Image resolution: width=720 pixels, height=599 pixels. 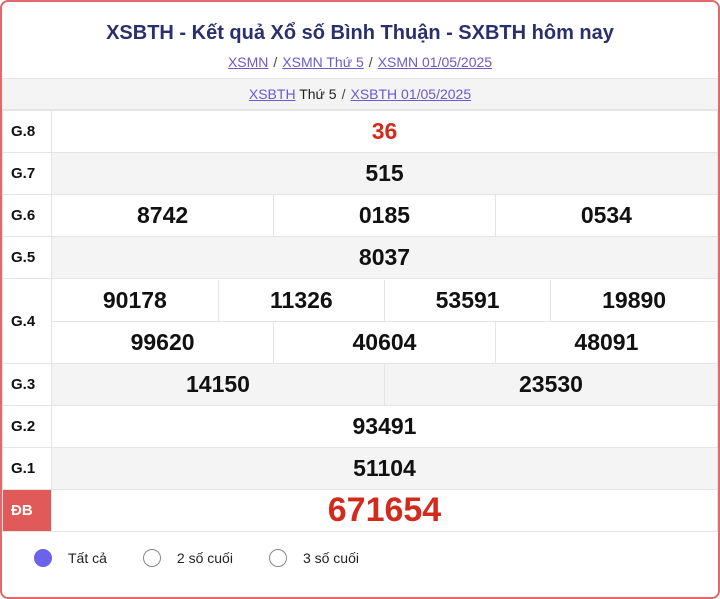 I want to click on prize-value: 36, so click(x=384, y=131).